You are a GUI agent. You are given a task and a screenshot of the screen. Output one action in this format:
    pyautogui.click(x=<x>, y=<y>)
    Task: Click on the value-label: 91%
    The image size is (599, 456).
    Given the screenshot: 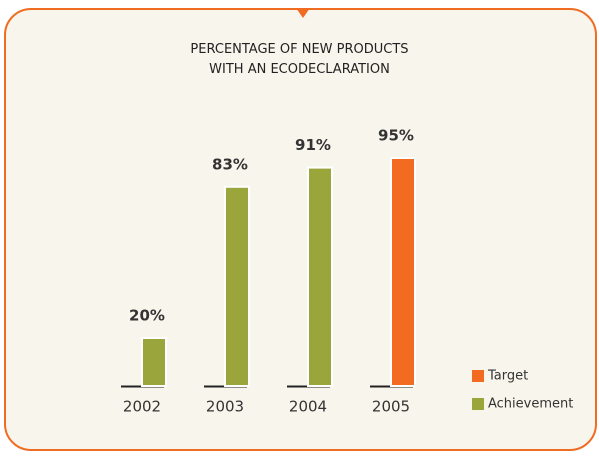 What is the action you would take?
    pyautogui.click(x=313, y=145)
    